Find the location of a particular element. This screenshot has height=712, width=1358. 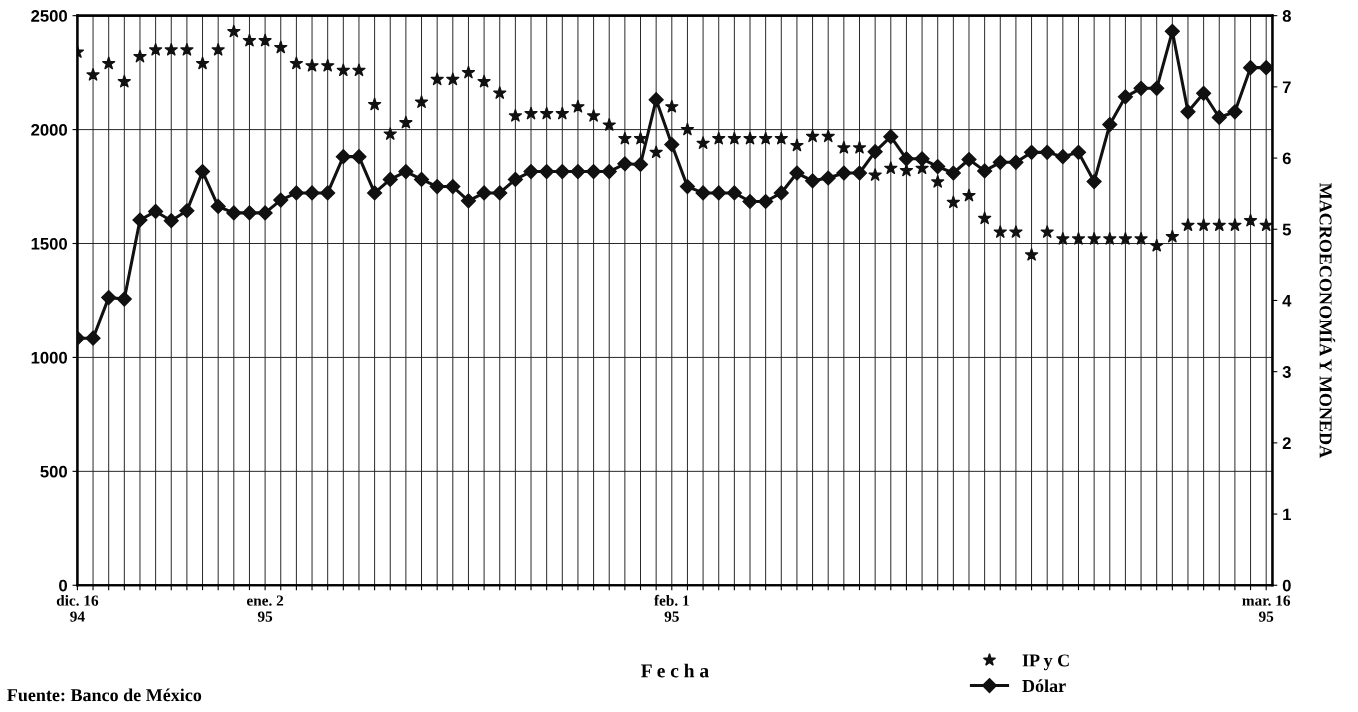

y2-tick-label: 0 is located at coordinates (1286, 585).